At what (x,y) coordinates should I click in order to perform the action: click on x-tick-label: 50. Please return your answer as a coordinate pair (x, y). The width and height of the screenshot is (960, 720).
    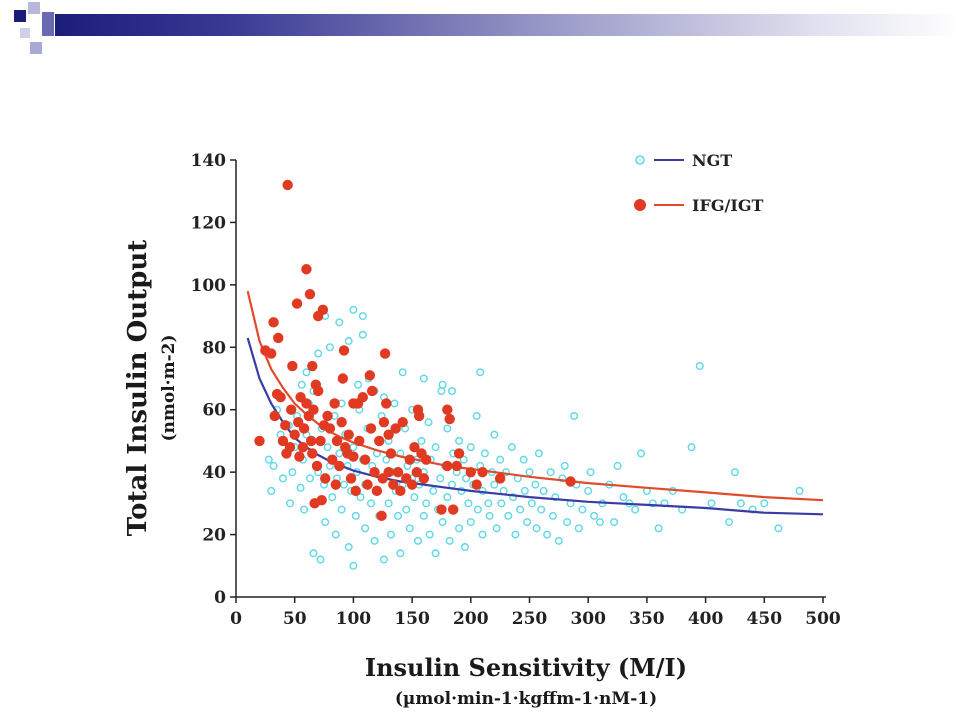
    Looking at the image, I should click on (295, 619).